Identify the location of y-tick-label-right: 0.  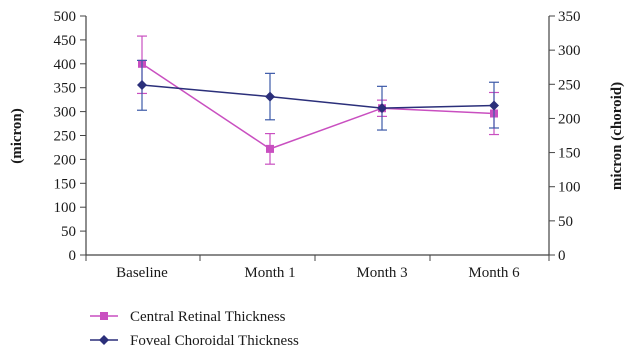
(562, 256).